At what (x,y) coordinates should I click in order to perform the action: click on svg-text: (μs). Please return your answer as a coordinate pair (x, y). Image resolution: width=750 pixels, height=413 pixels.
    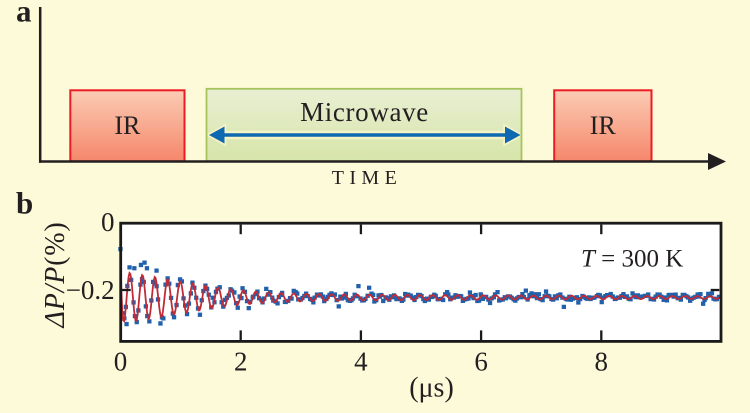
    Looking at the image, I should click on (431, 388).